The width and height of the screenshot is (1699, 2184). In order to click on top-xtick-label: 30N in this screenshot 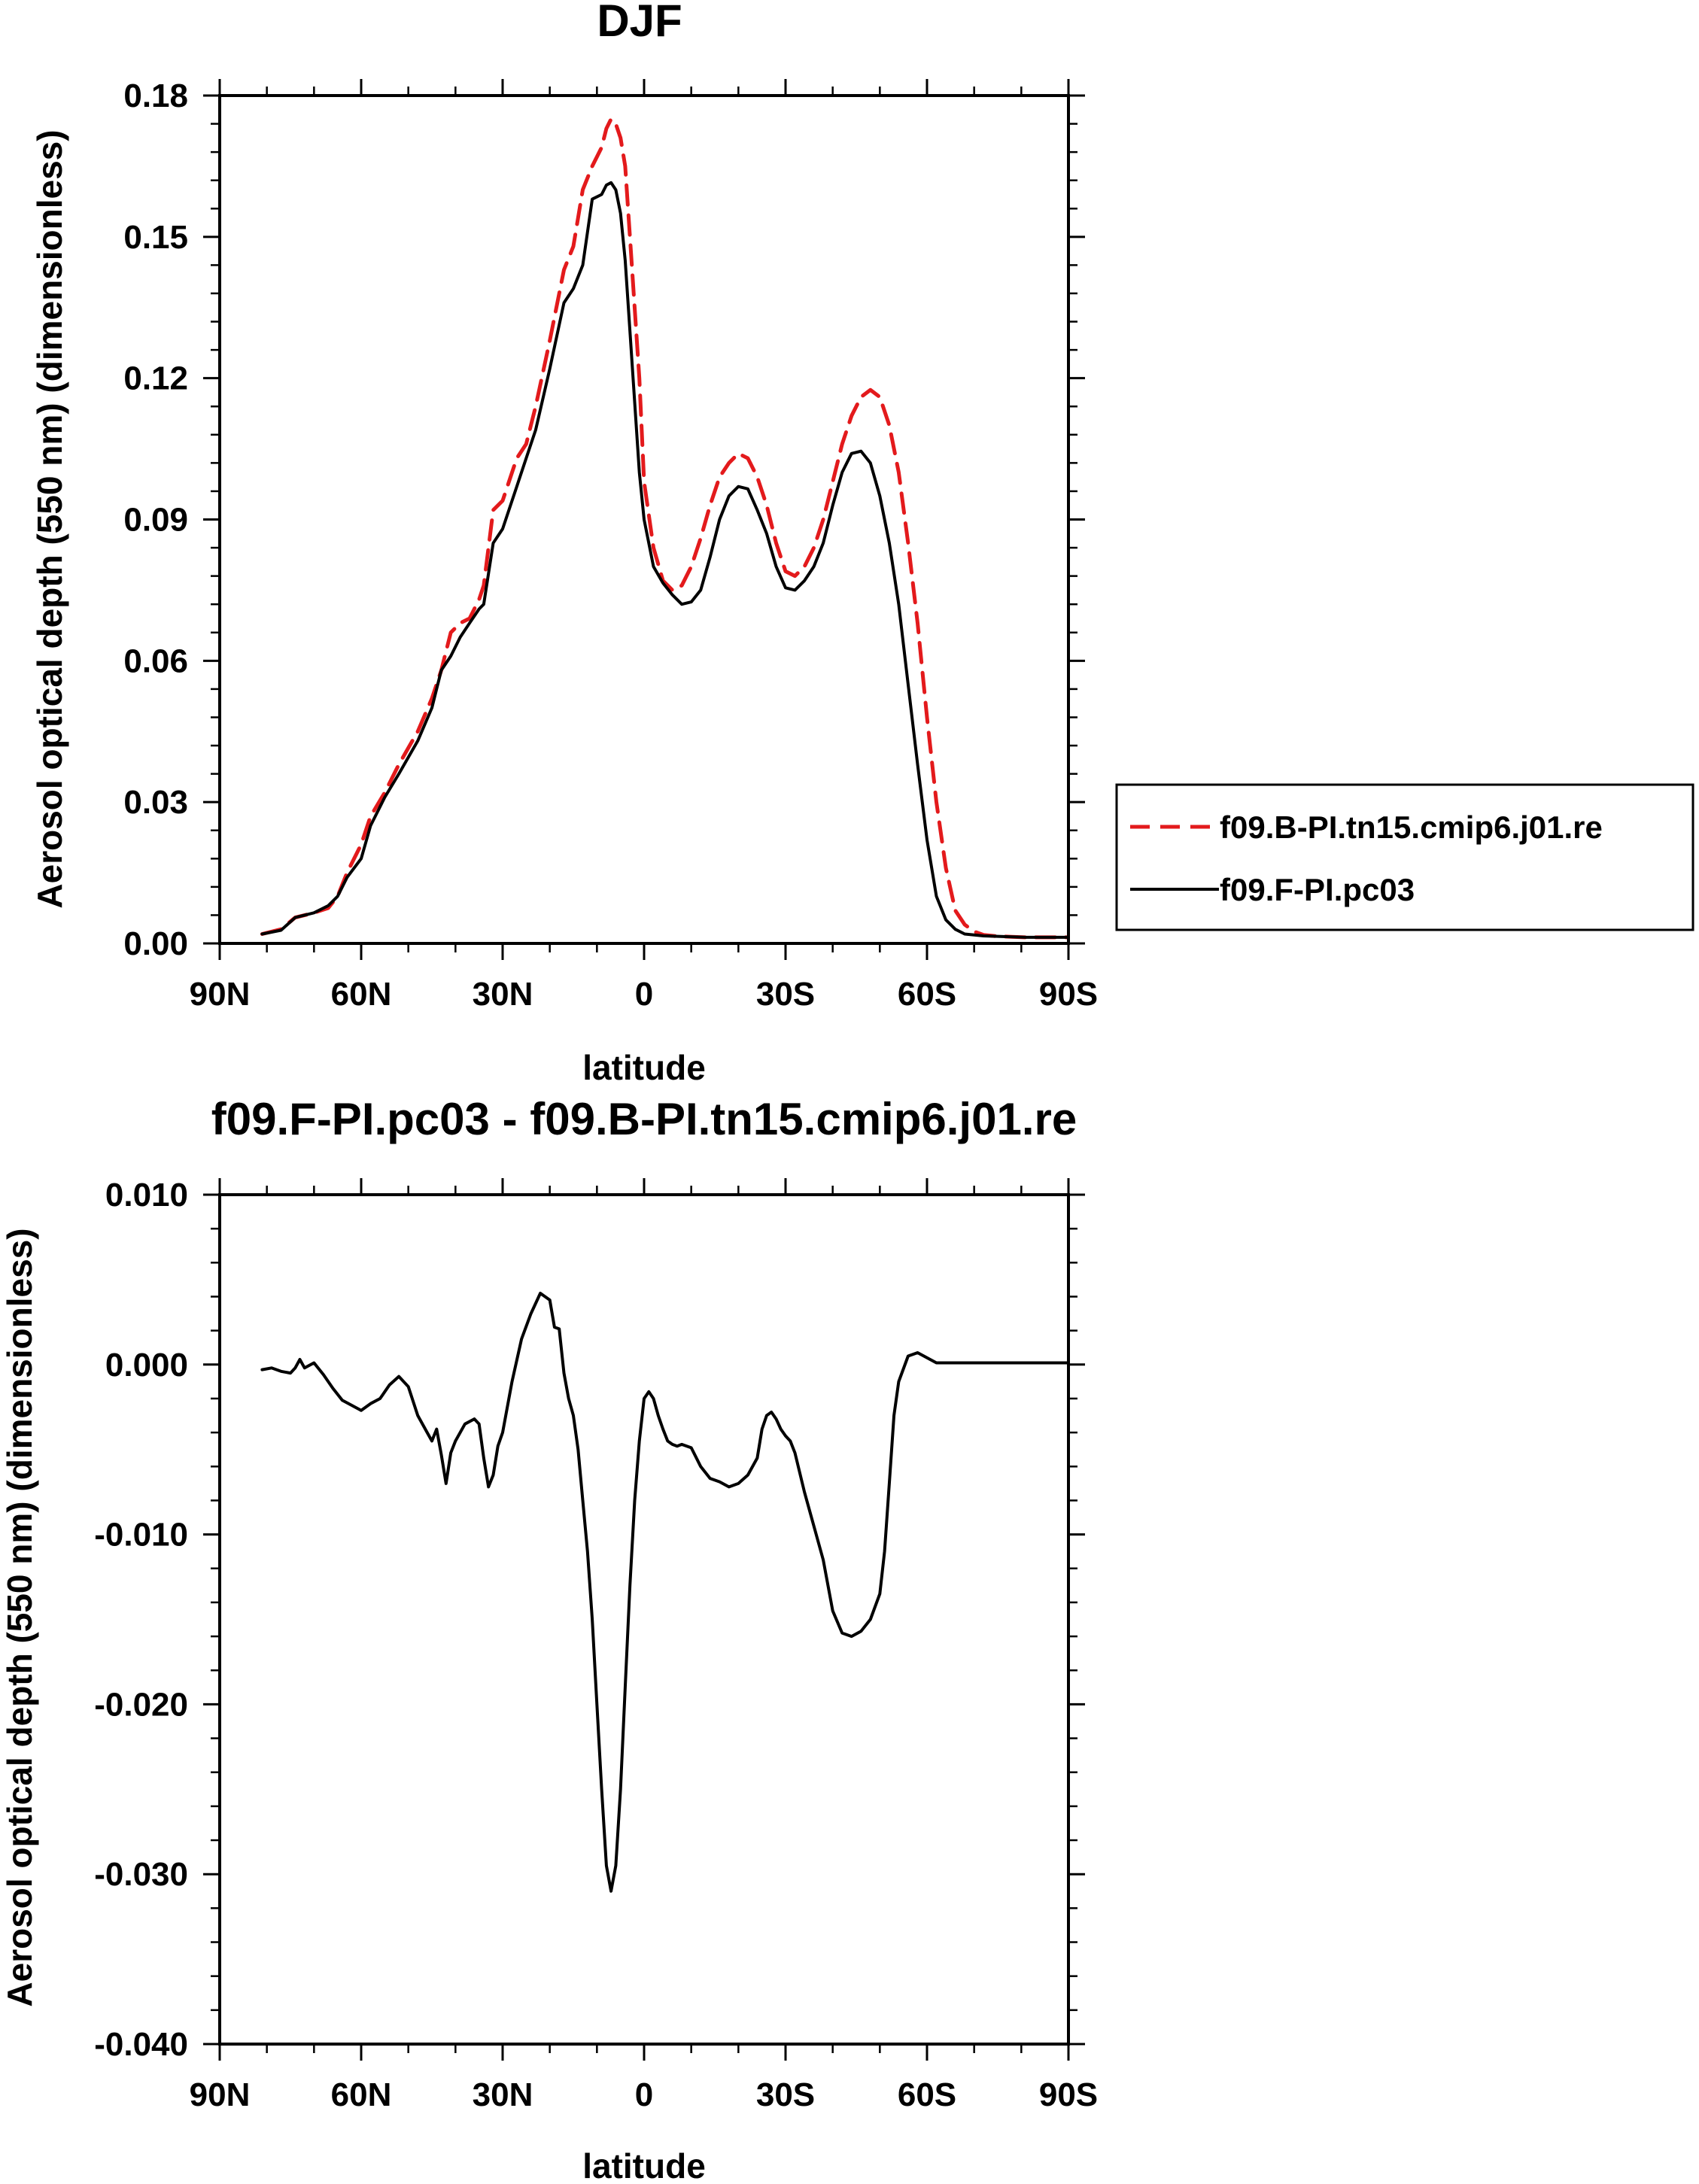, I will do `click(503, 994)`.